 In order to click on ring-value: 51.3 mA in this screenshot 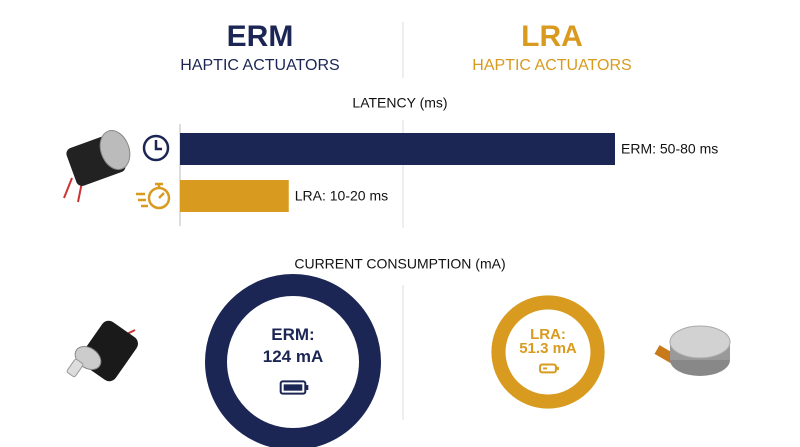, I will do `click(548, 348)`.